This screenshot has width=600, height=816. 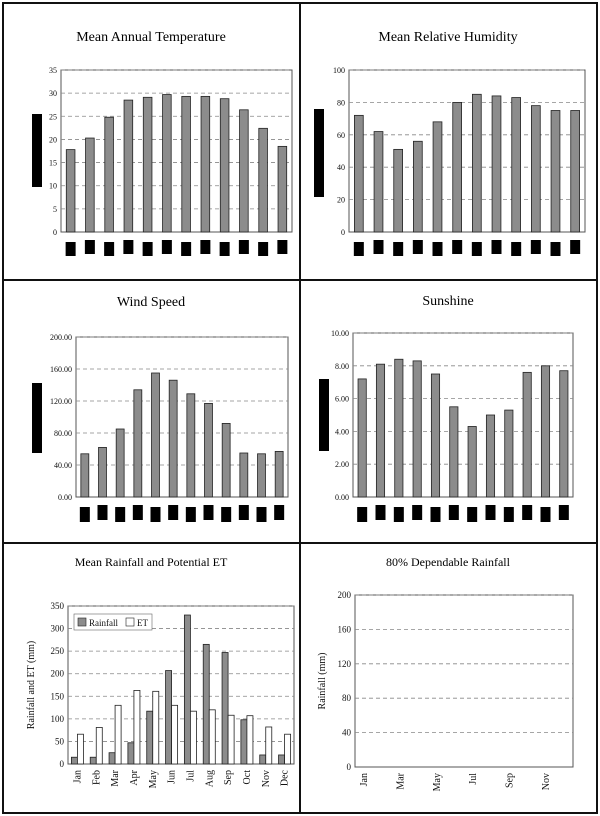 What do you see at coordinates (447, 37) in the screenshot?
I see `chart-title: Mean Relative Humidity` at bounding box center [447, 37].